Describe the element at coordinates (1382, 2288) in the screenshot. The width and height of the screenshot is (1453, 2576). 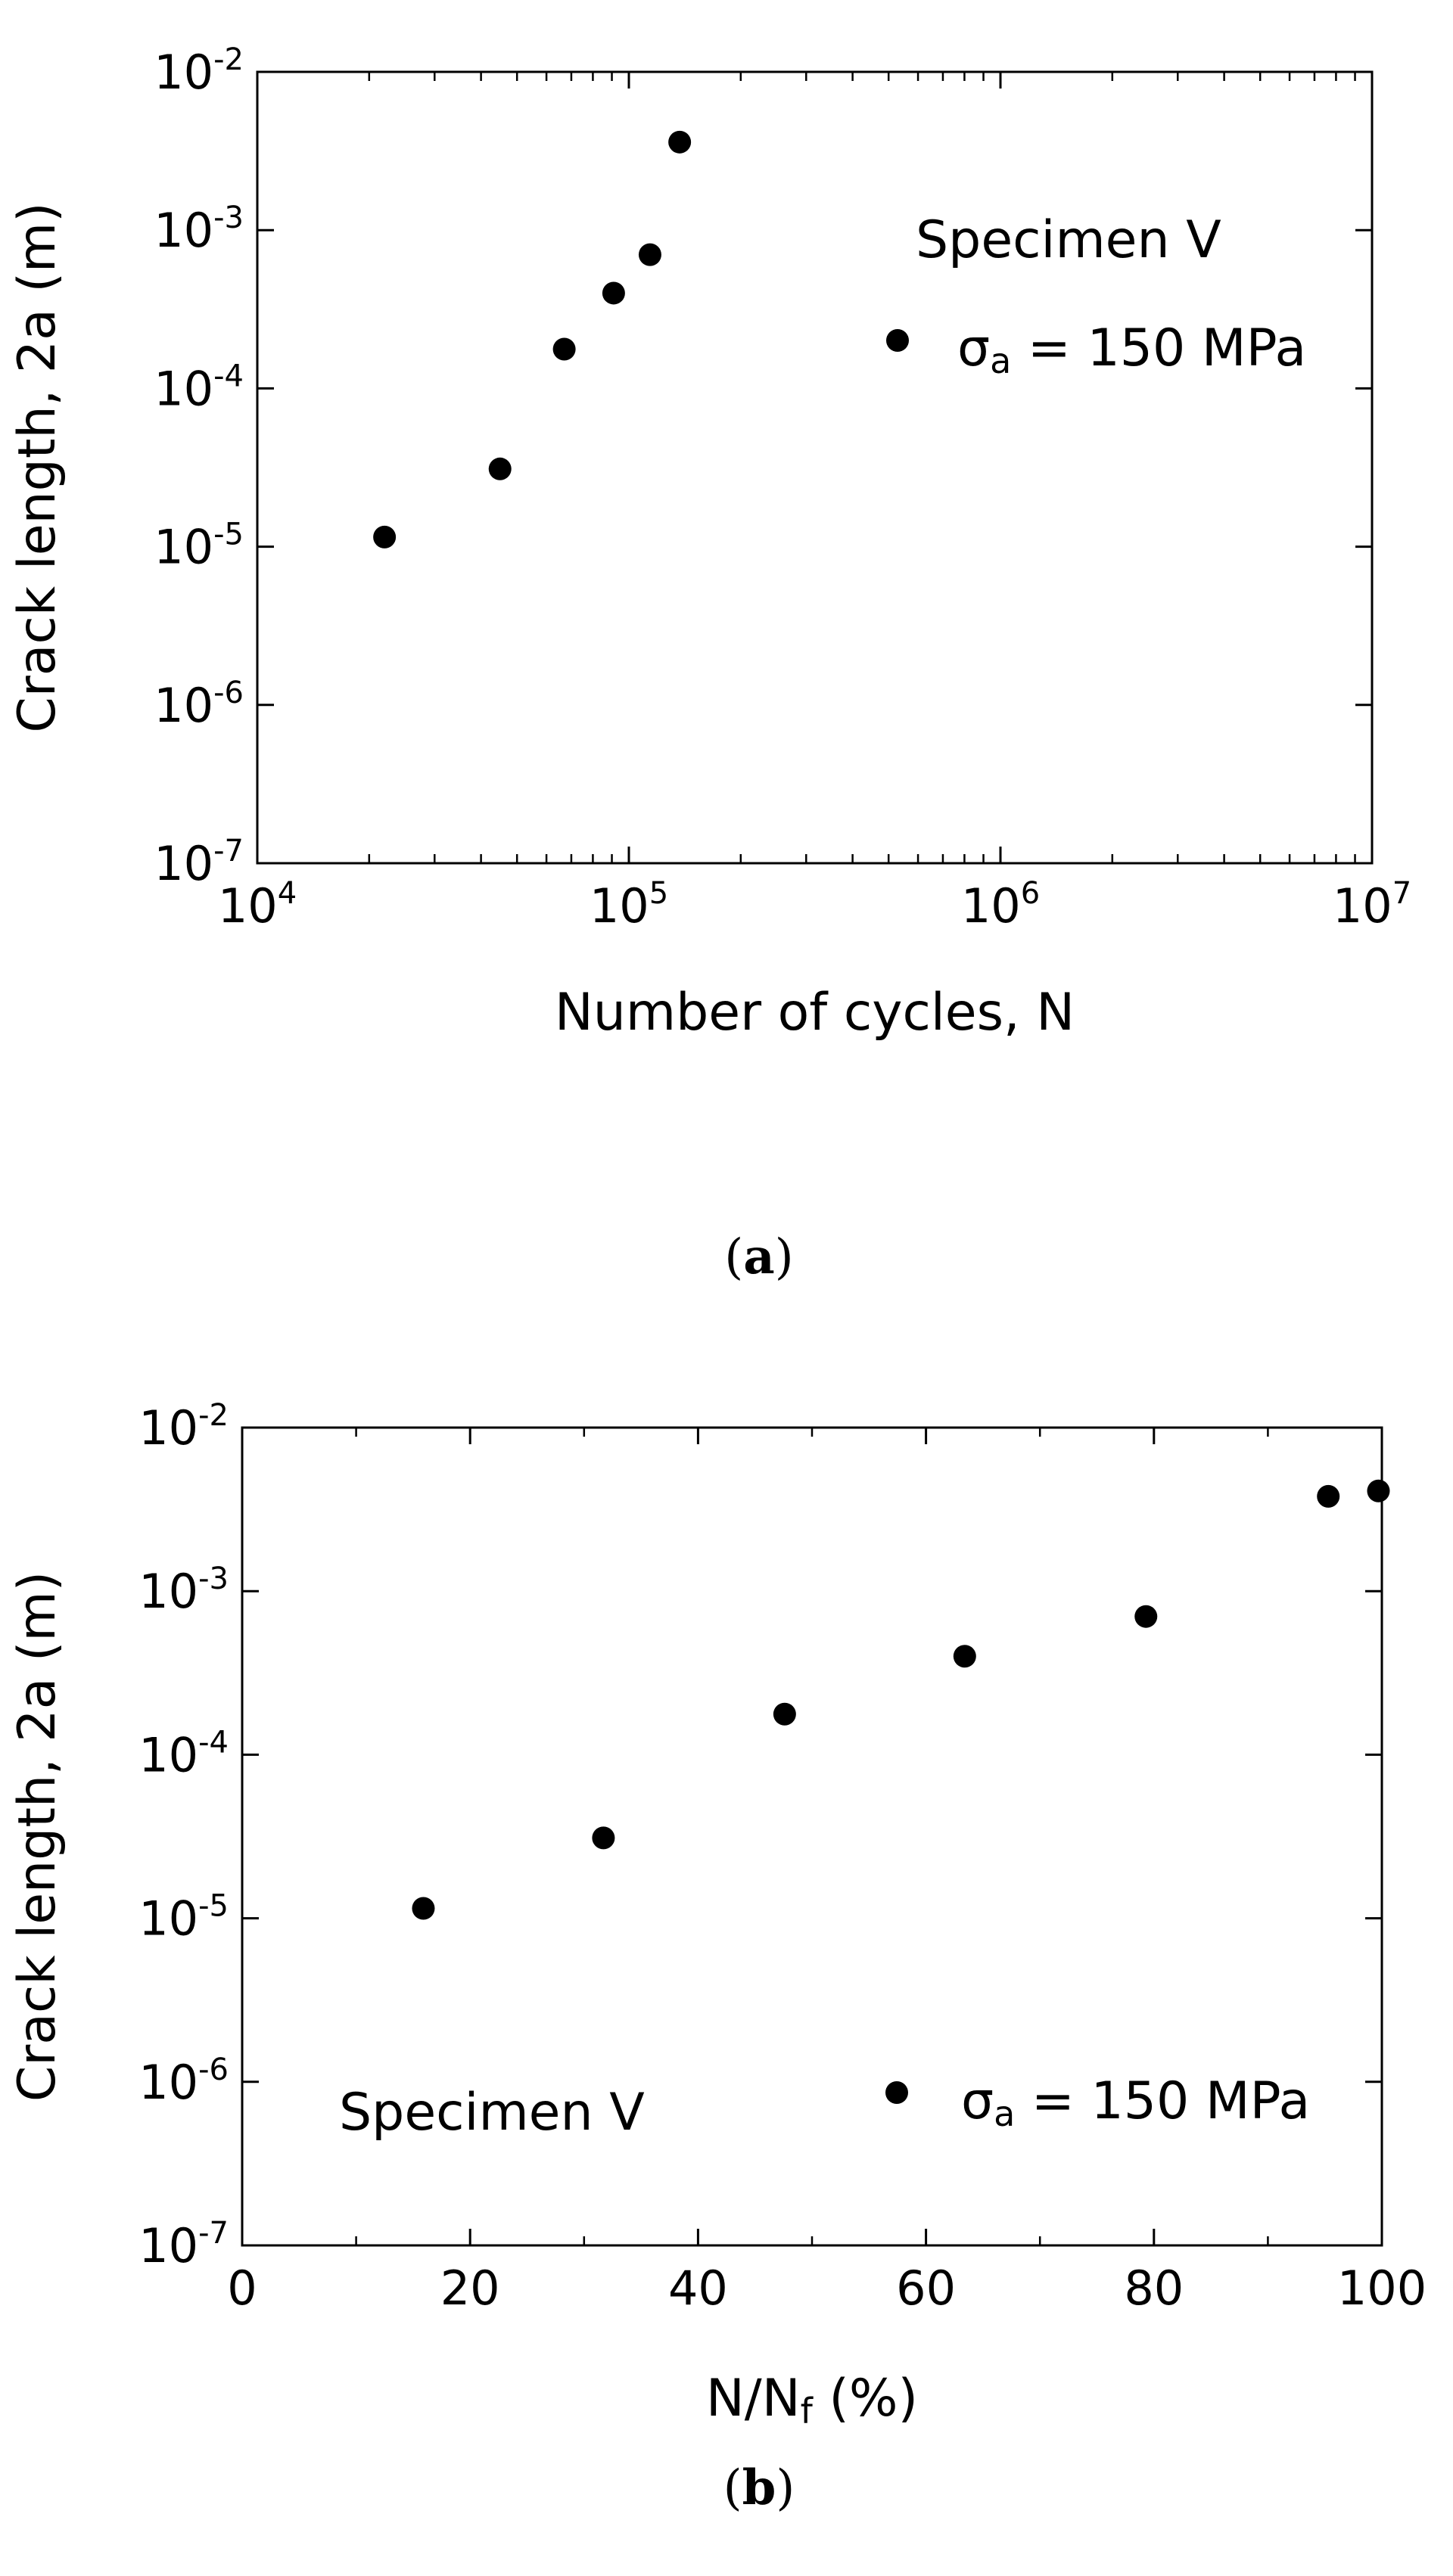
I see `x-tick-label: 100` at that location.